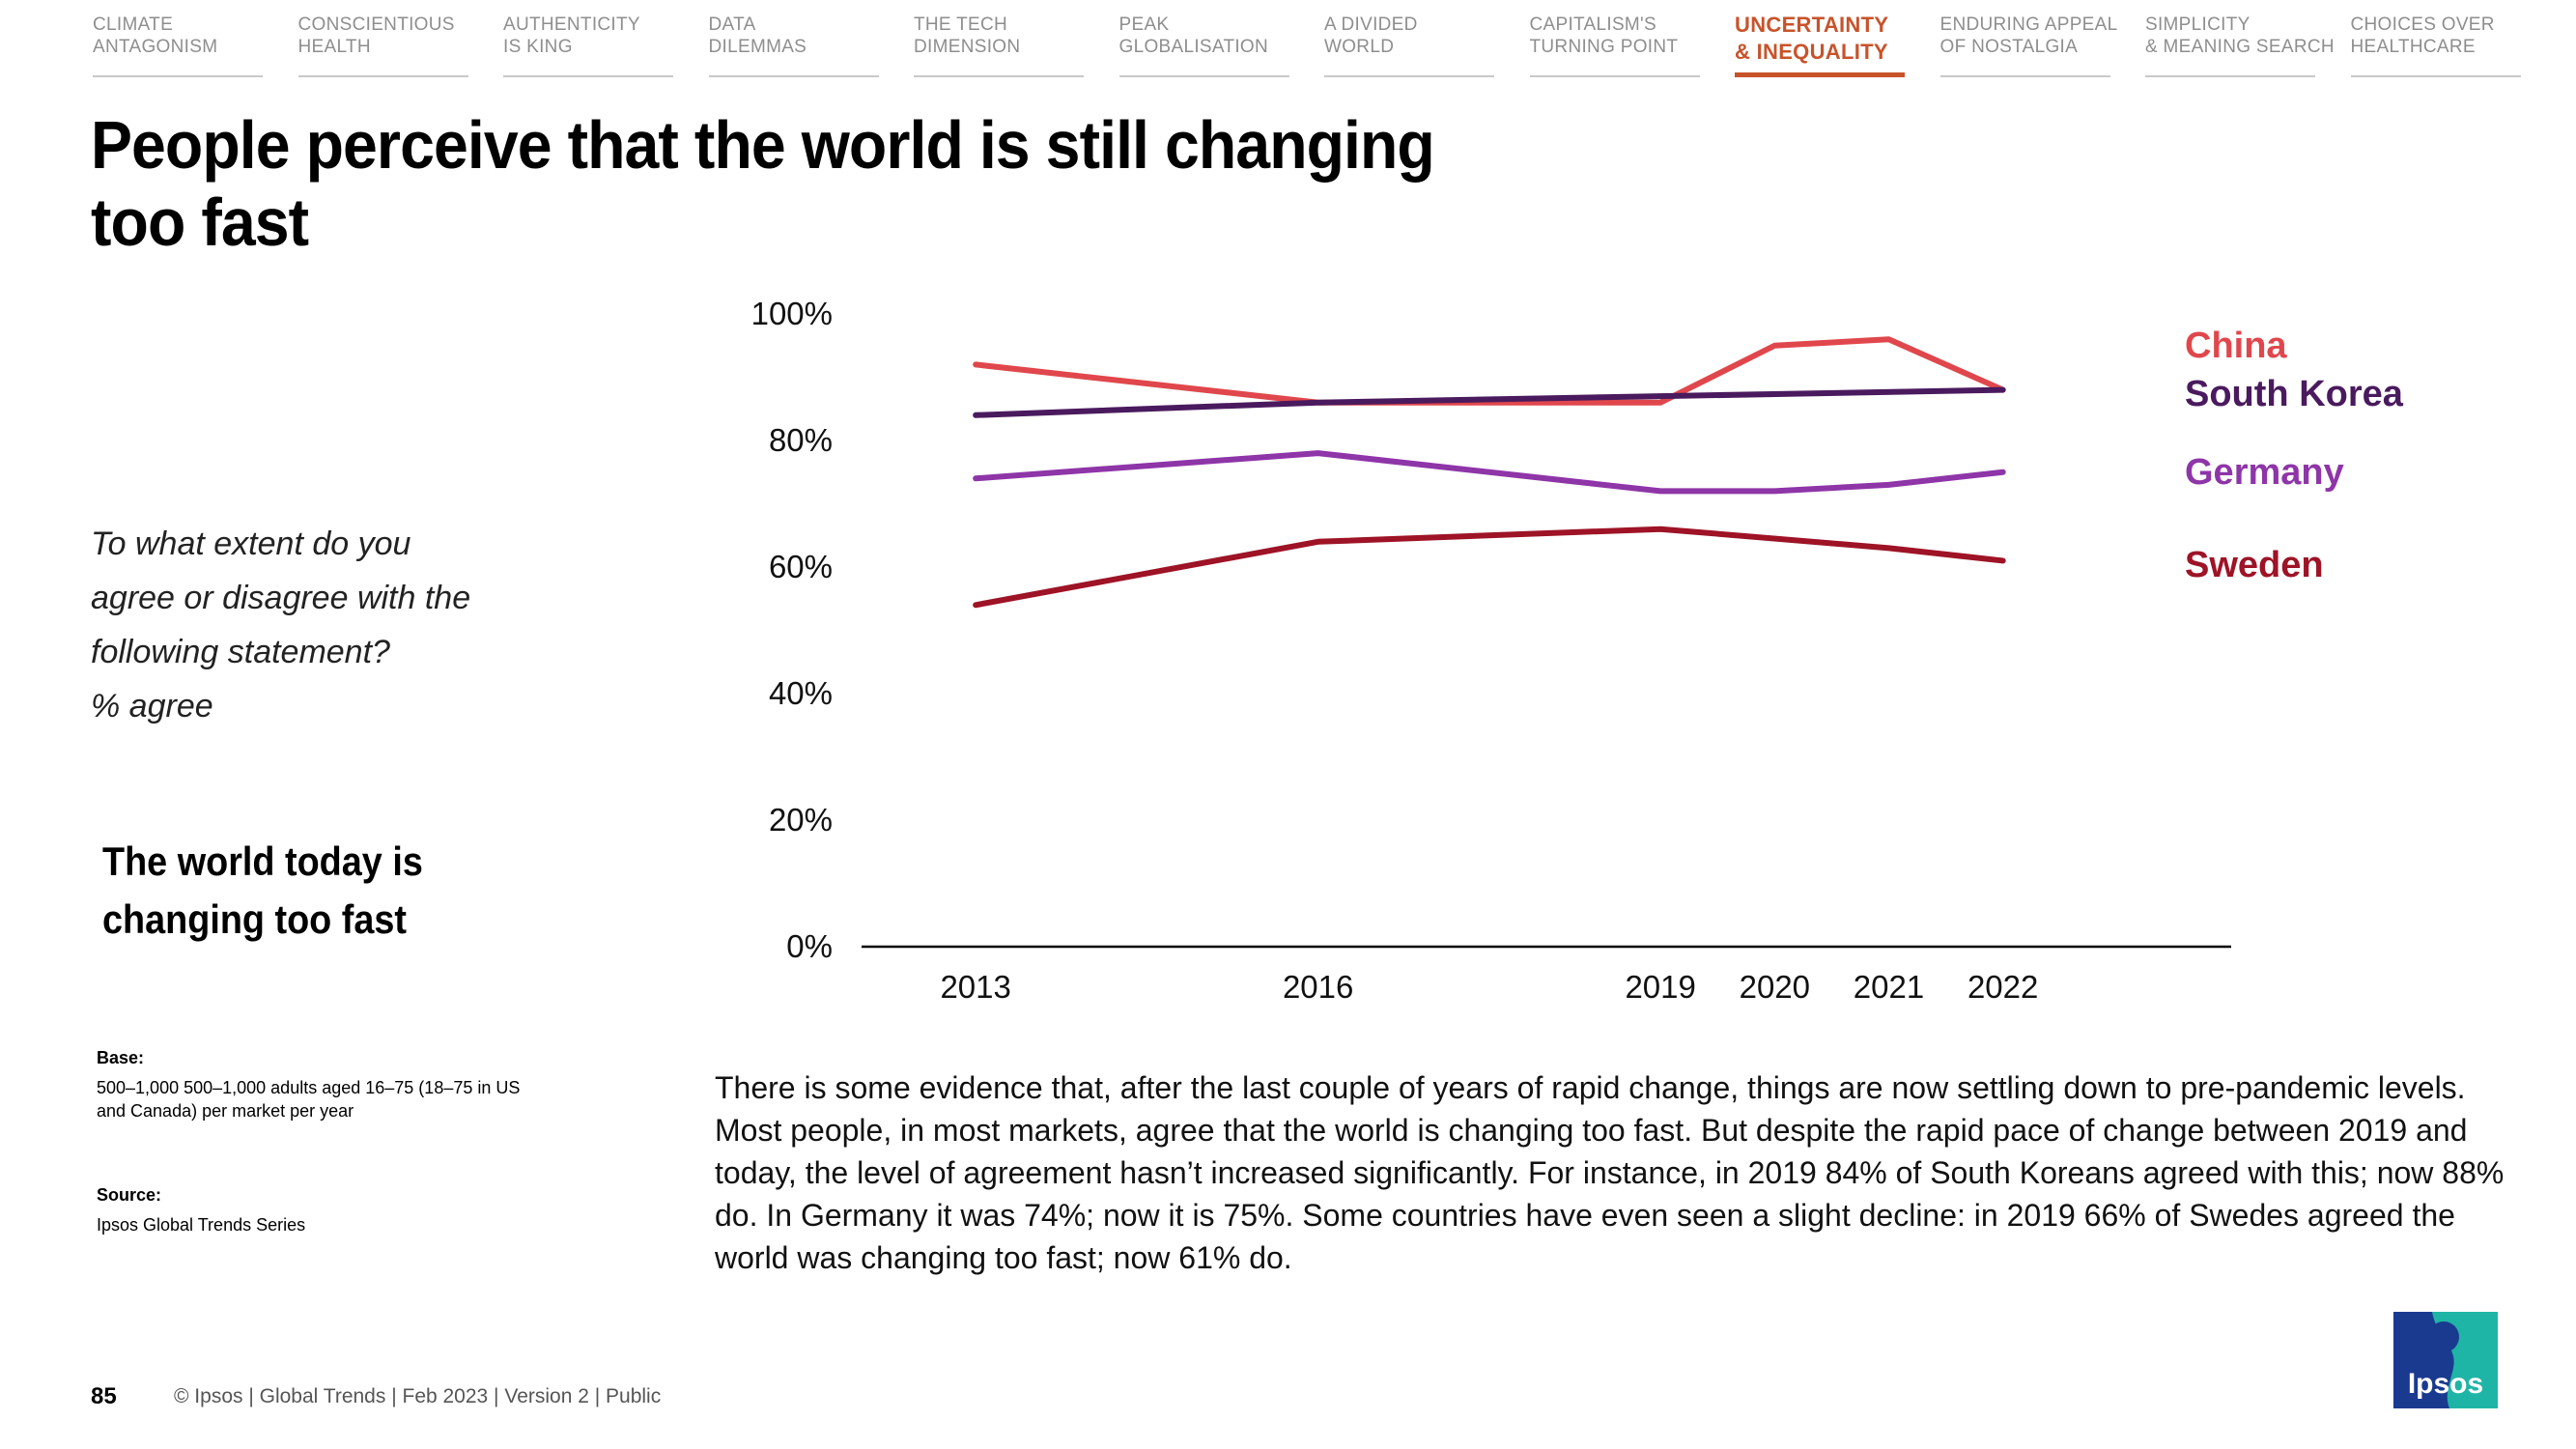  What do you see at coordinates (281, 598) in the screenshot?
I see `question-line-2: agree or disagree with the` at bounding box center [281, 598].